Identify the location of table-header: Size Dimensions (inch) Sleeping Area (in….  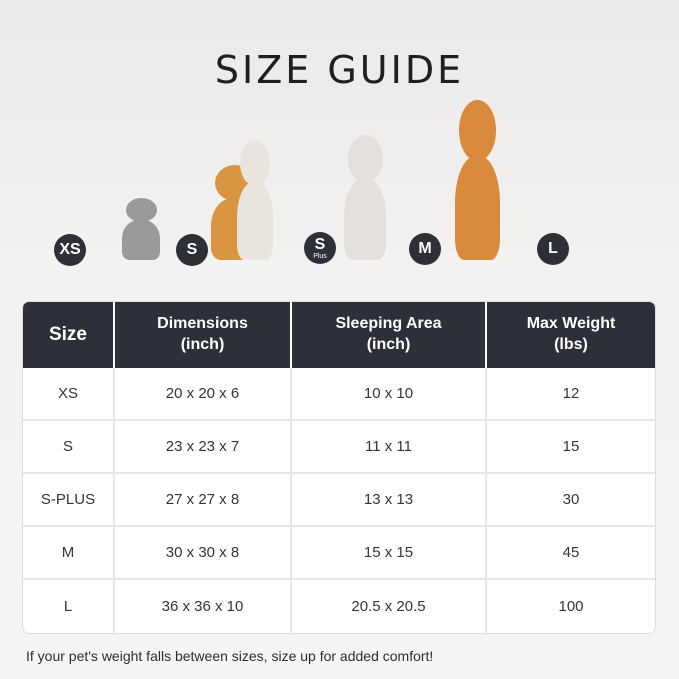
(339, 335).